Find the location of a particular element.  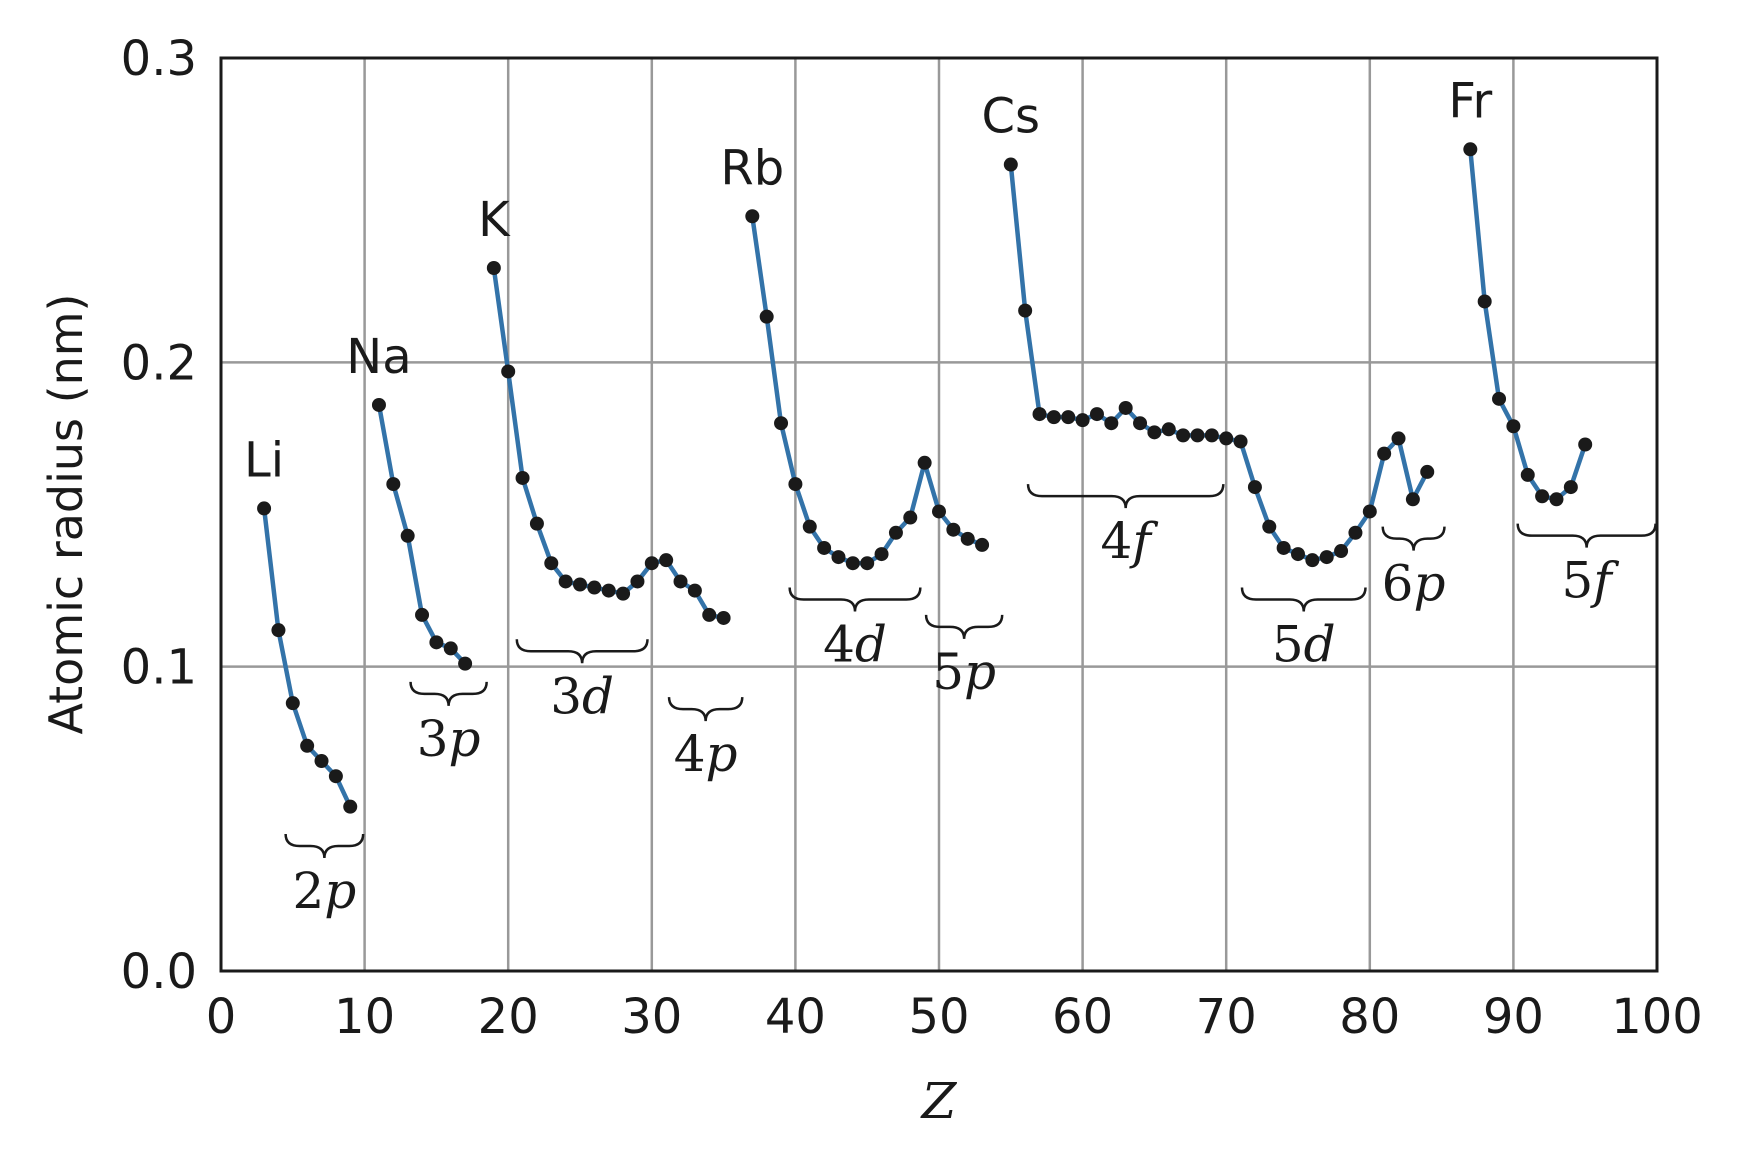

subshell-number: 6 is located at coordinates (1398, 584).